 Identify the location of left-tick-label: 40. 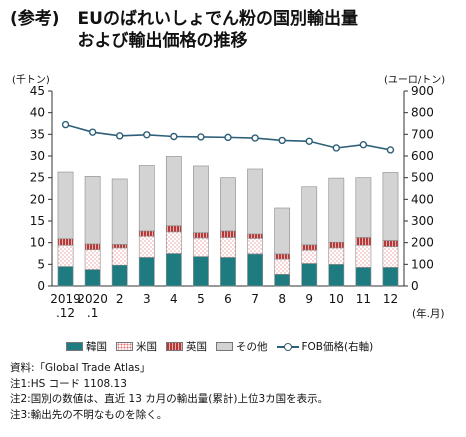
(37, 113).